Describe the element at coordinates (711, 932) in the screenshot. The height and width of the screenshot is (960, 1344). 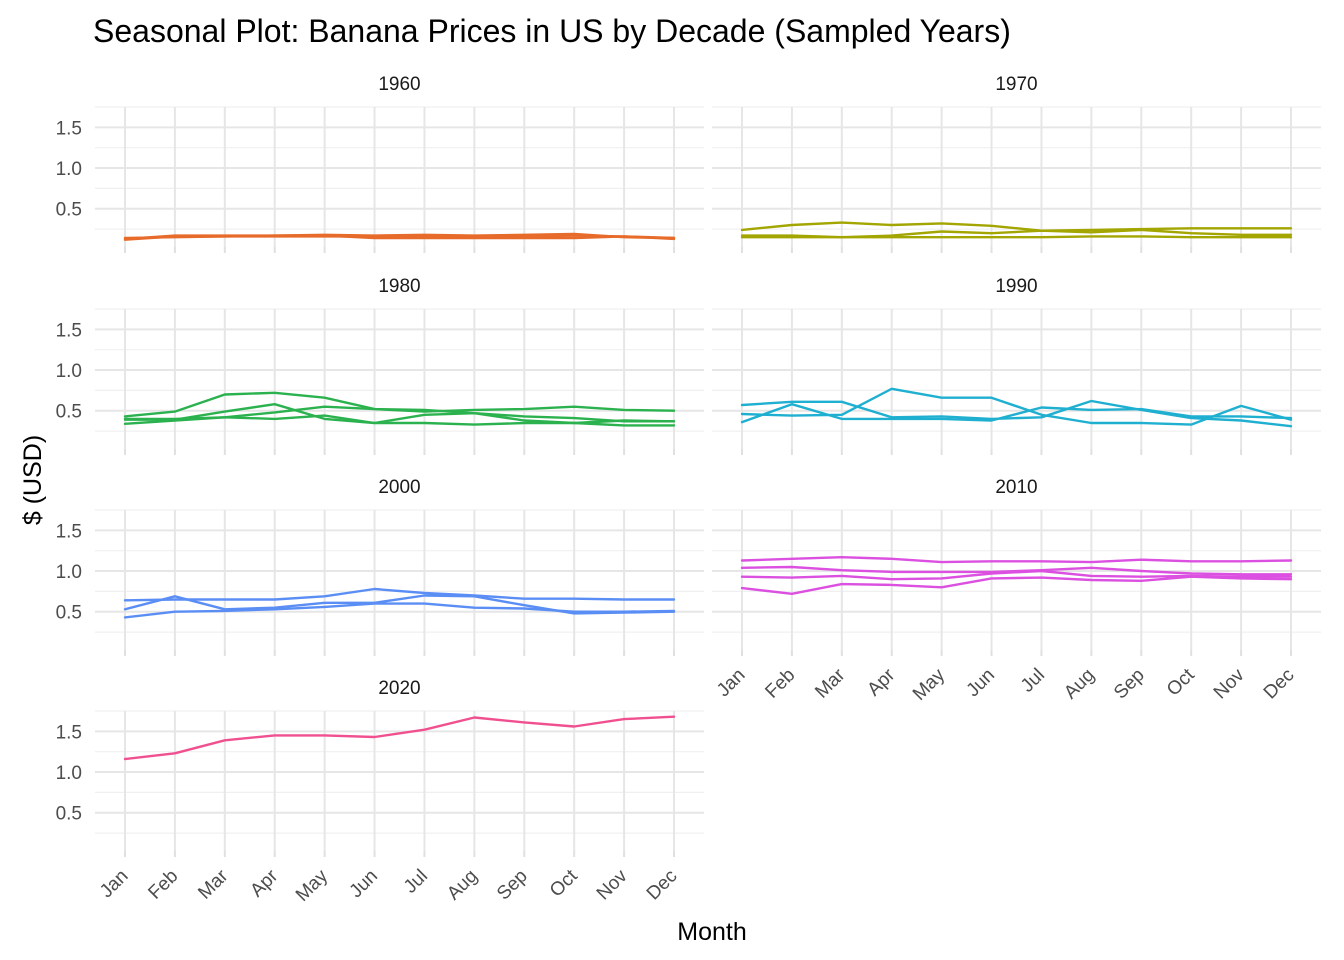
I see `x-axis-title: Month` at that location.